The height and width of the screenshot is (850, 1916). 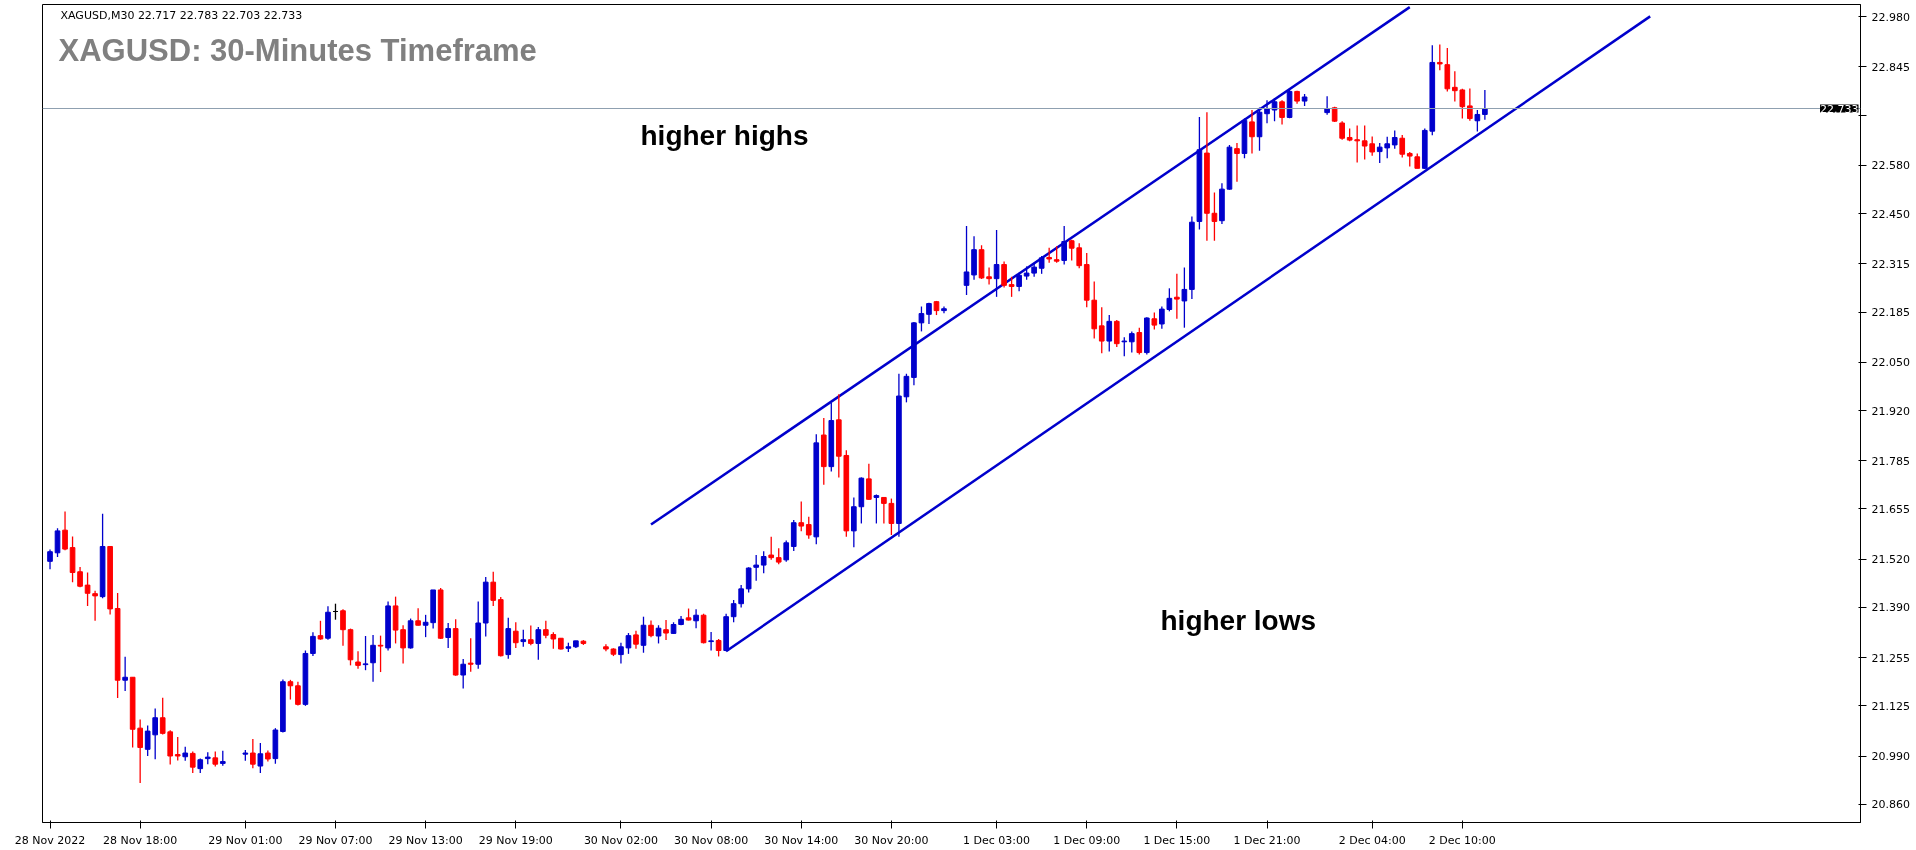 What do you see at coordinates (1462, 840) in the screenshot?
I see `x-tick-label: 2 Dec 10:00` at bounding box center [1462, 840].